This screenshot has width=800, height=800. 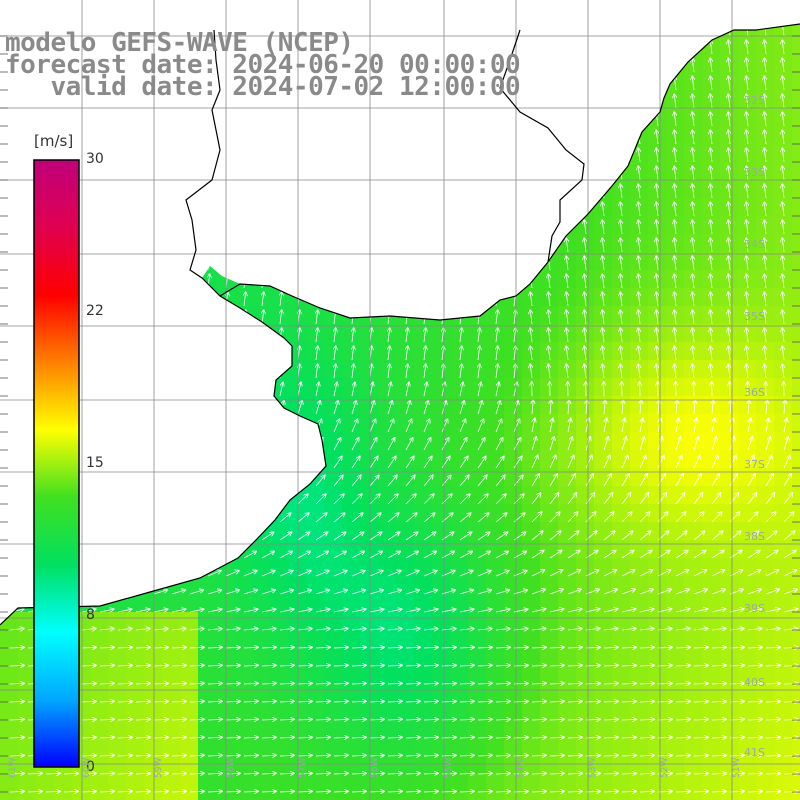 I want to click on colorbar-tick-8: 8, so click(x=90, y=615).